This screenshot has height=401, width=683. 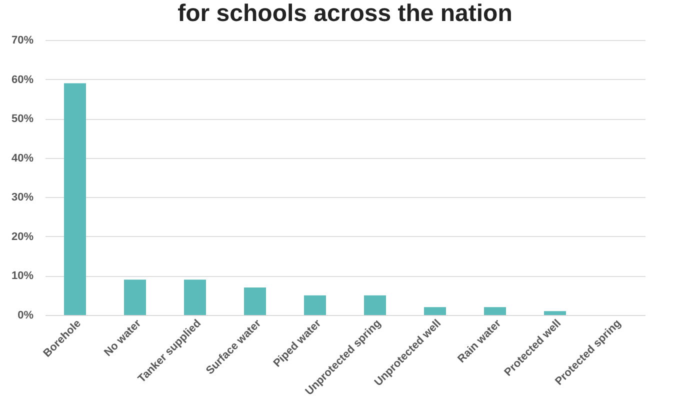 I want to click on chart-title: for schools across the nation, so click(x=345, y=13).